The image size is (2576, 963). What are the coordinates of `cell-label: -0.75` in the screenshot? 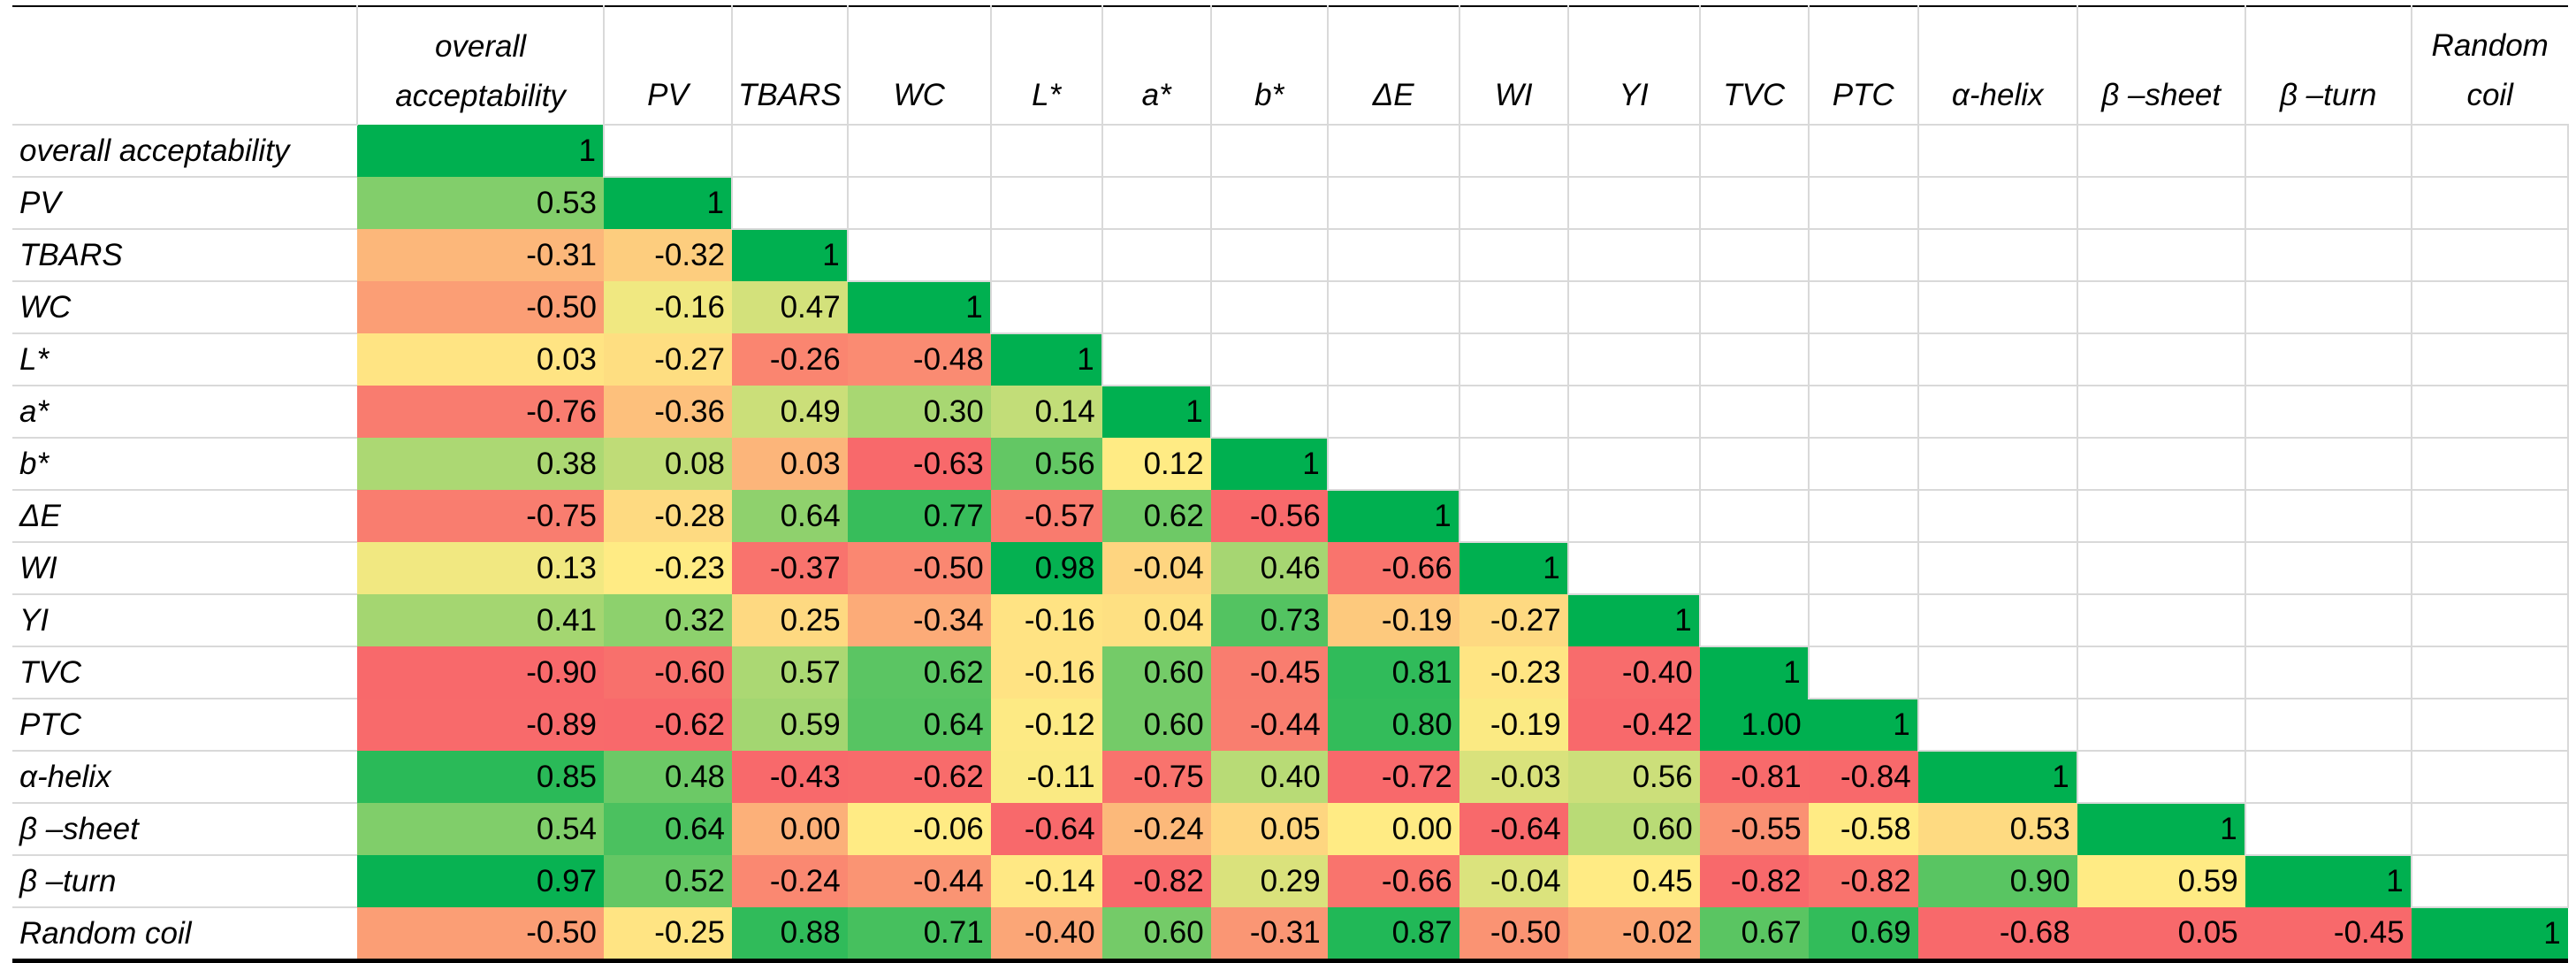 It's located at (1168, 776).